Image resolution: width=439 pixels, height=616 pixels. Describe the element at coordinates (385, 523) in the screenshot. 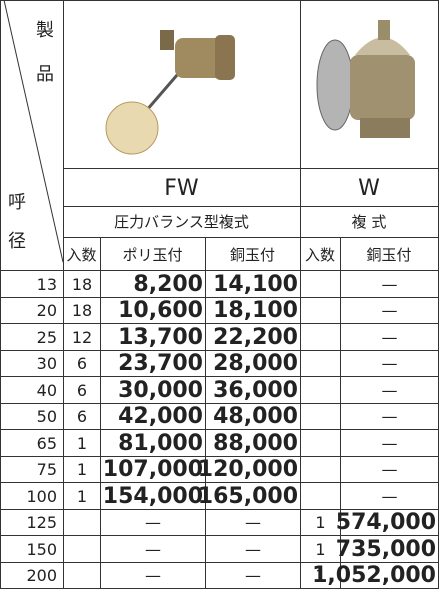

I see `cell: 574,000` at that location.